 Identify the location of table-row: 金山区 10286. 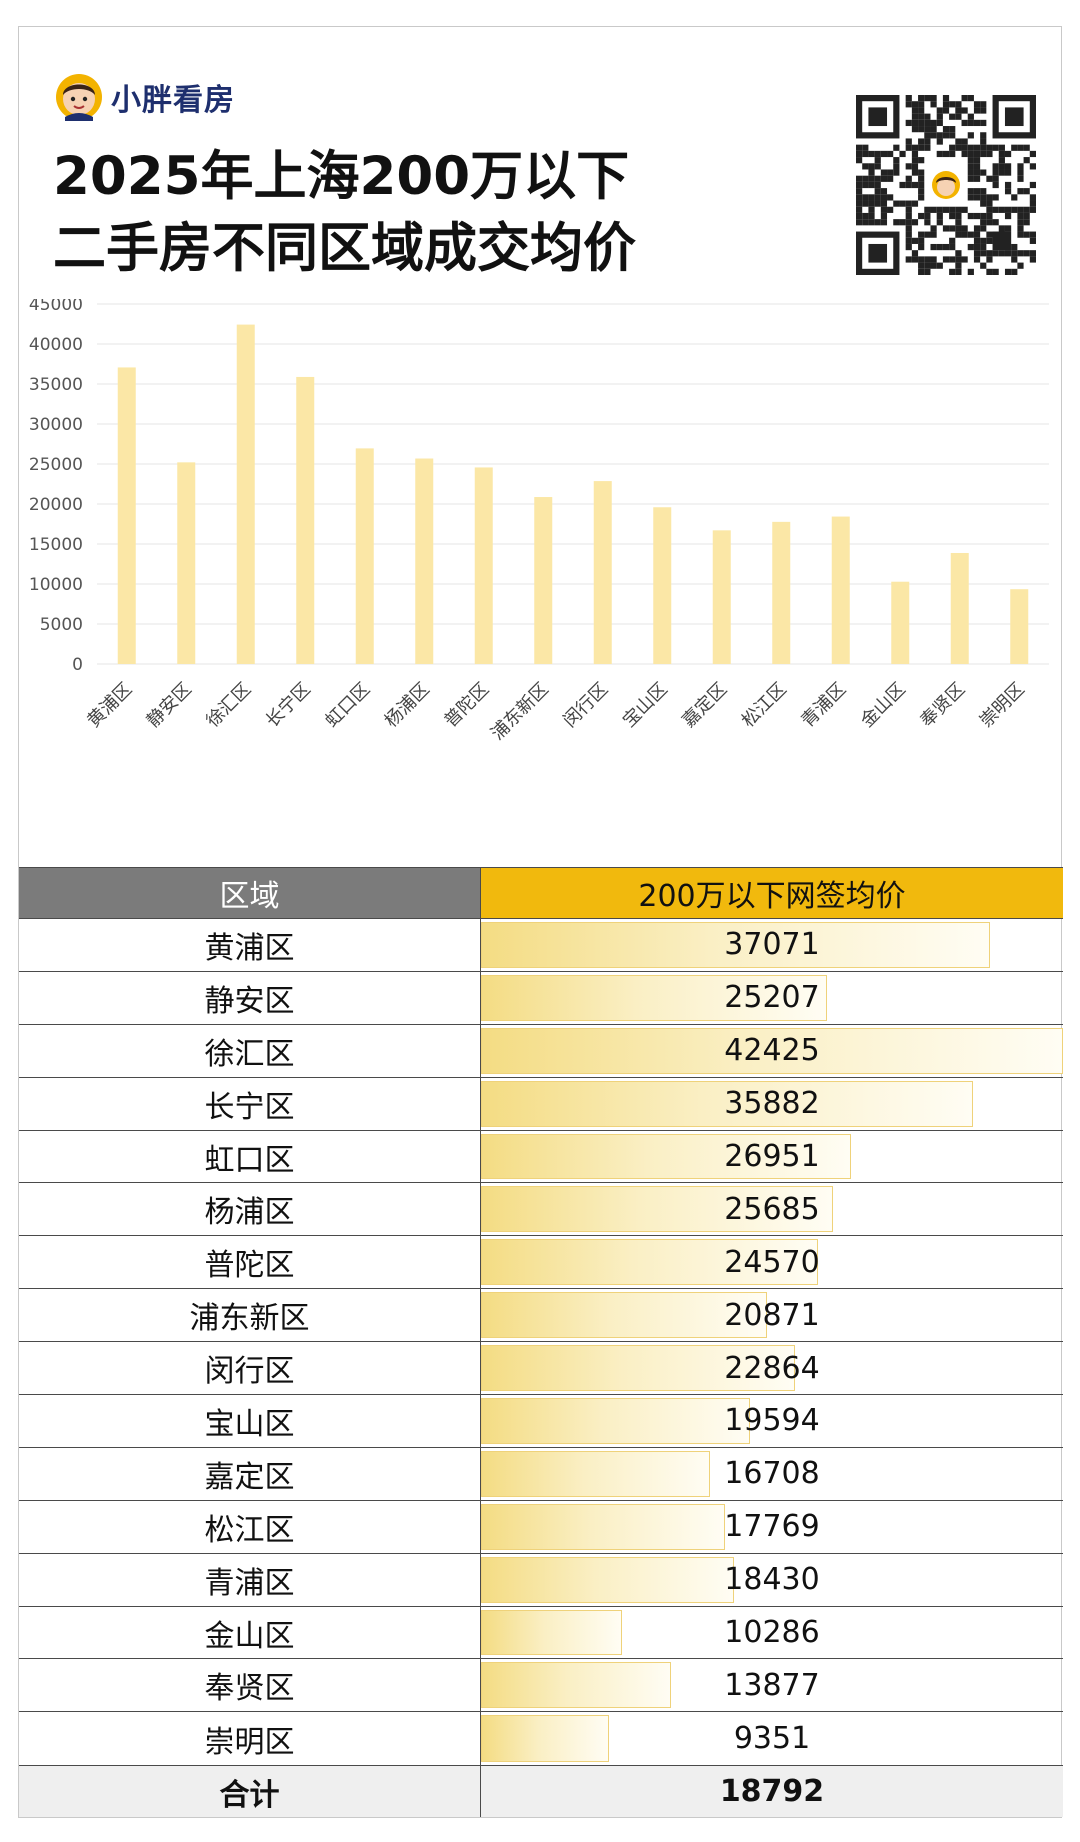
(541, 1633).